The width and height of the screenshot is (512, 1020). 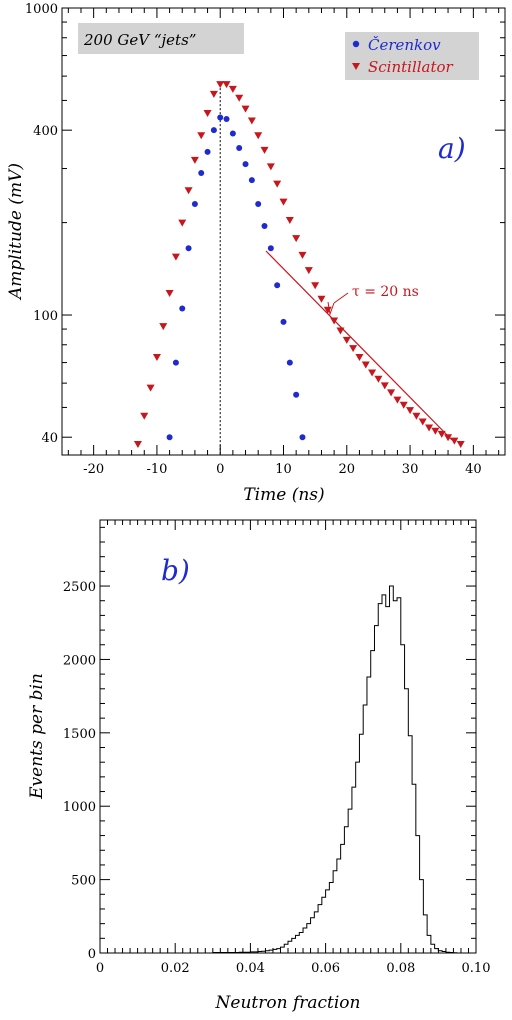 I want to click on panel-b-x-tick-label: 0, so click(x=100, y=968).